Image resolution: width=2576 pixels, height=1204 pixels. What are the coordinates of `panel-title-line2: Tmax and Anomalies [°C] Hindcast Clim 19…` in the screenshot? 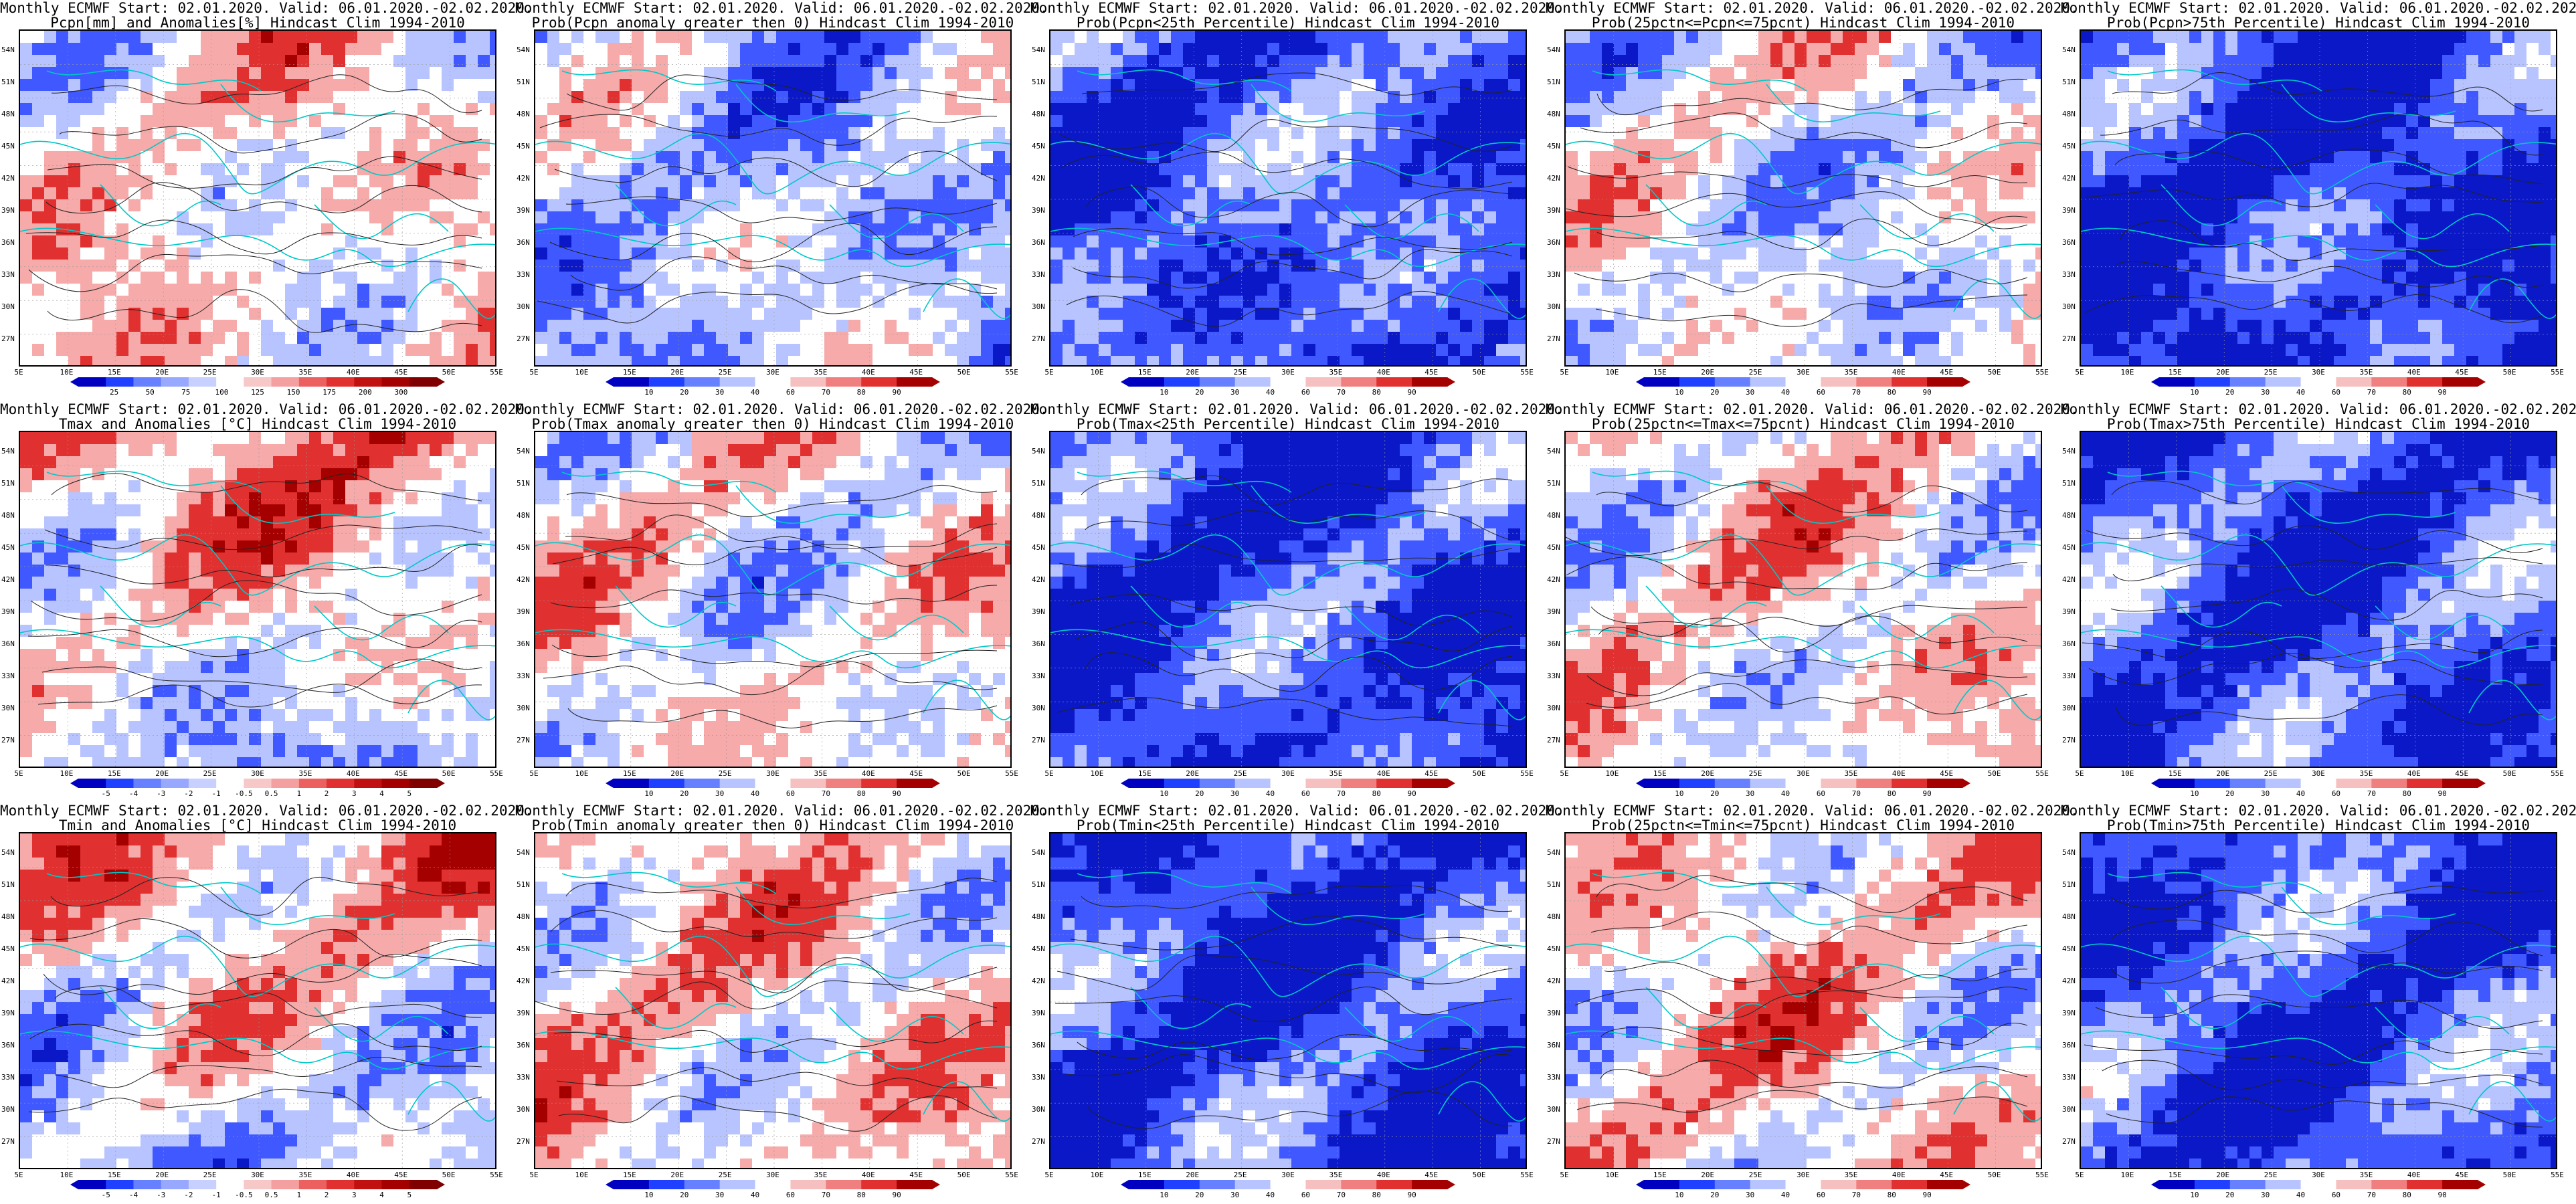 It's located at (257, 424).